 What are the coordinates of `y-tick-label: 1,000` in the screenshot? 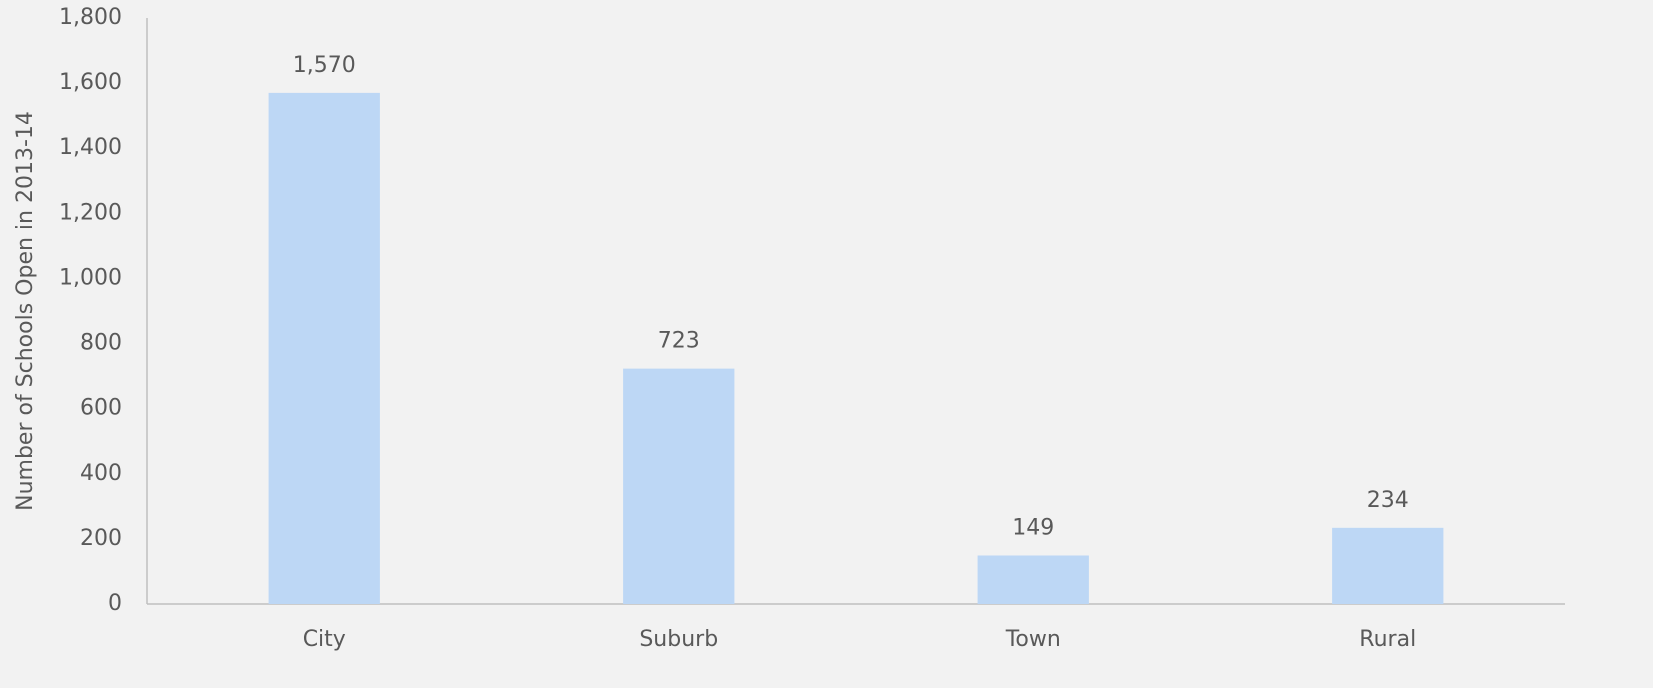 It's located at (90, 277).